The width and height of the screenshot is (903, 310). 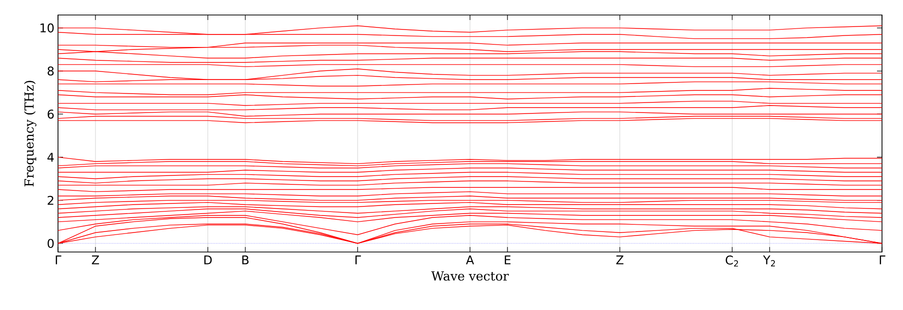 I want to click on y-tick-label: 6, so click(x=51, y=114).